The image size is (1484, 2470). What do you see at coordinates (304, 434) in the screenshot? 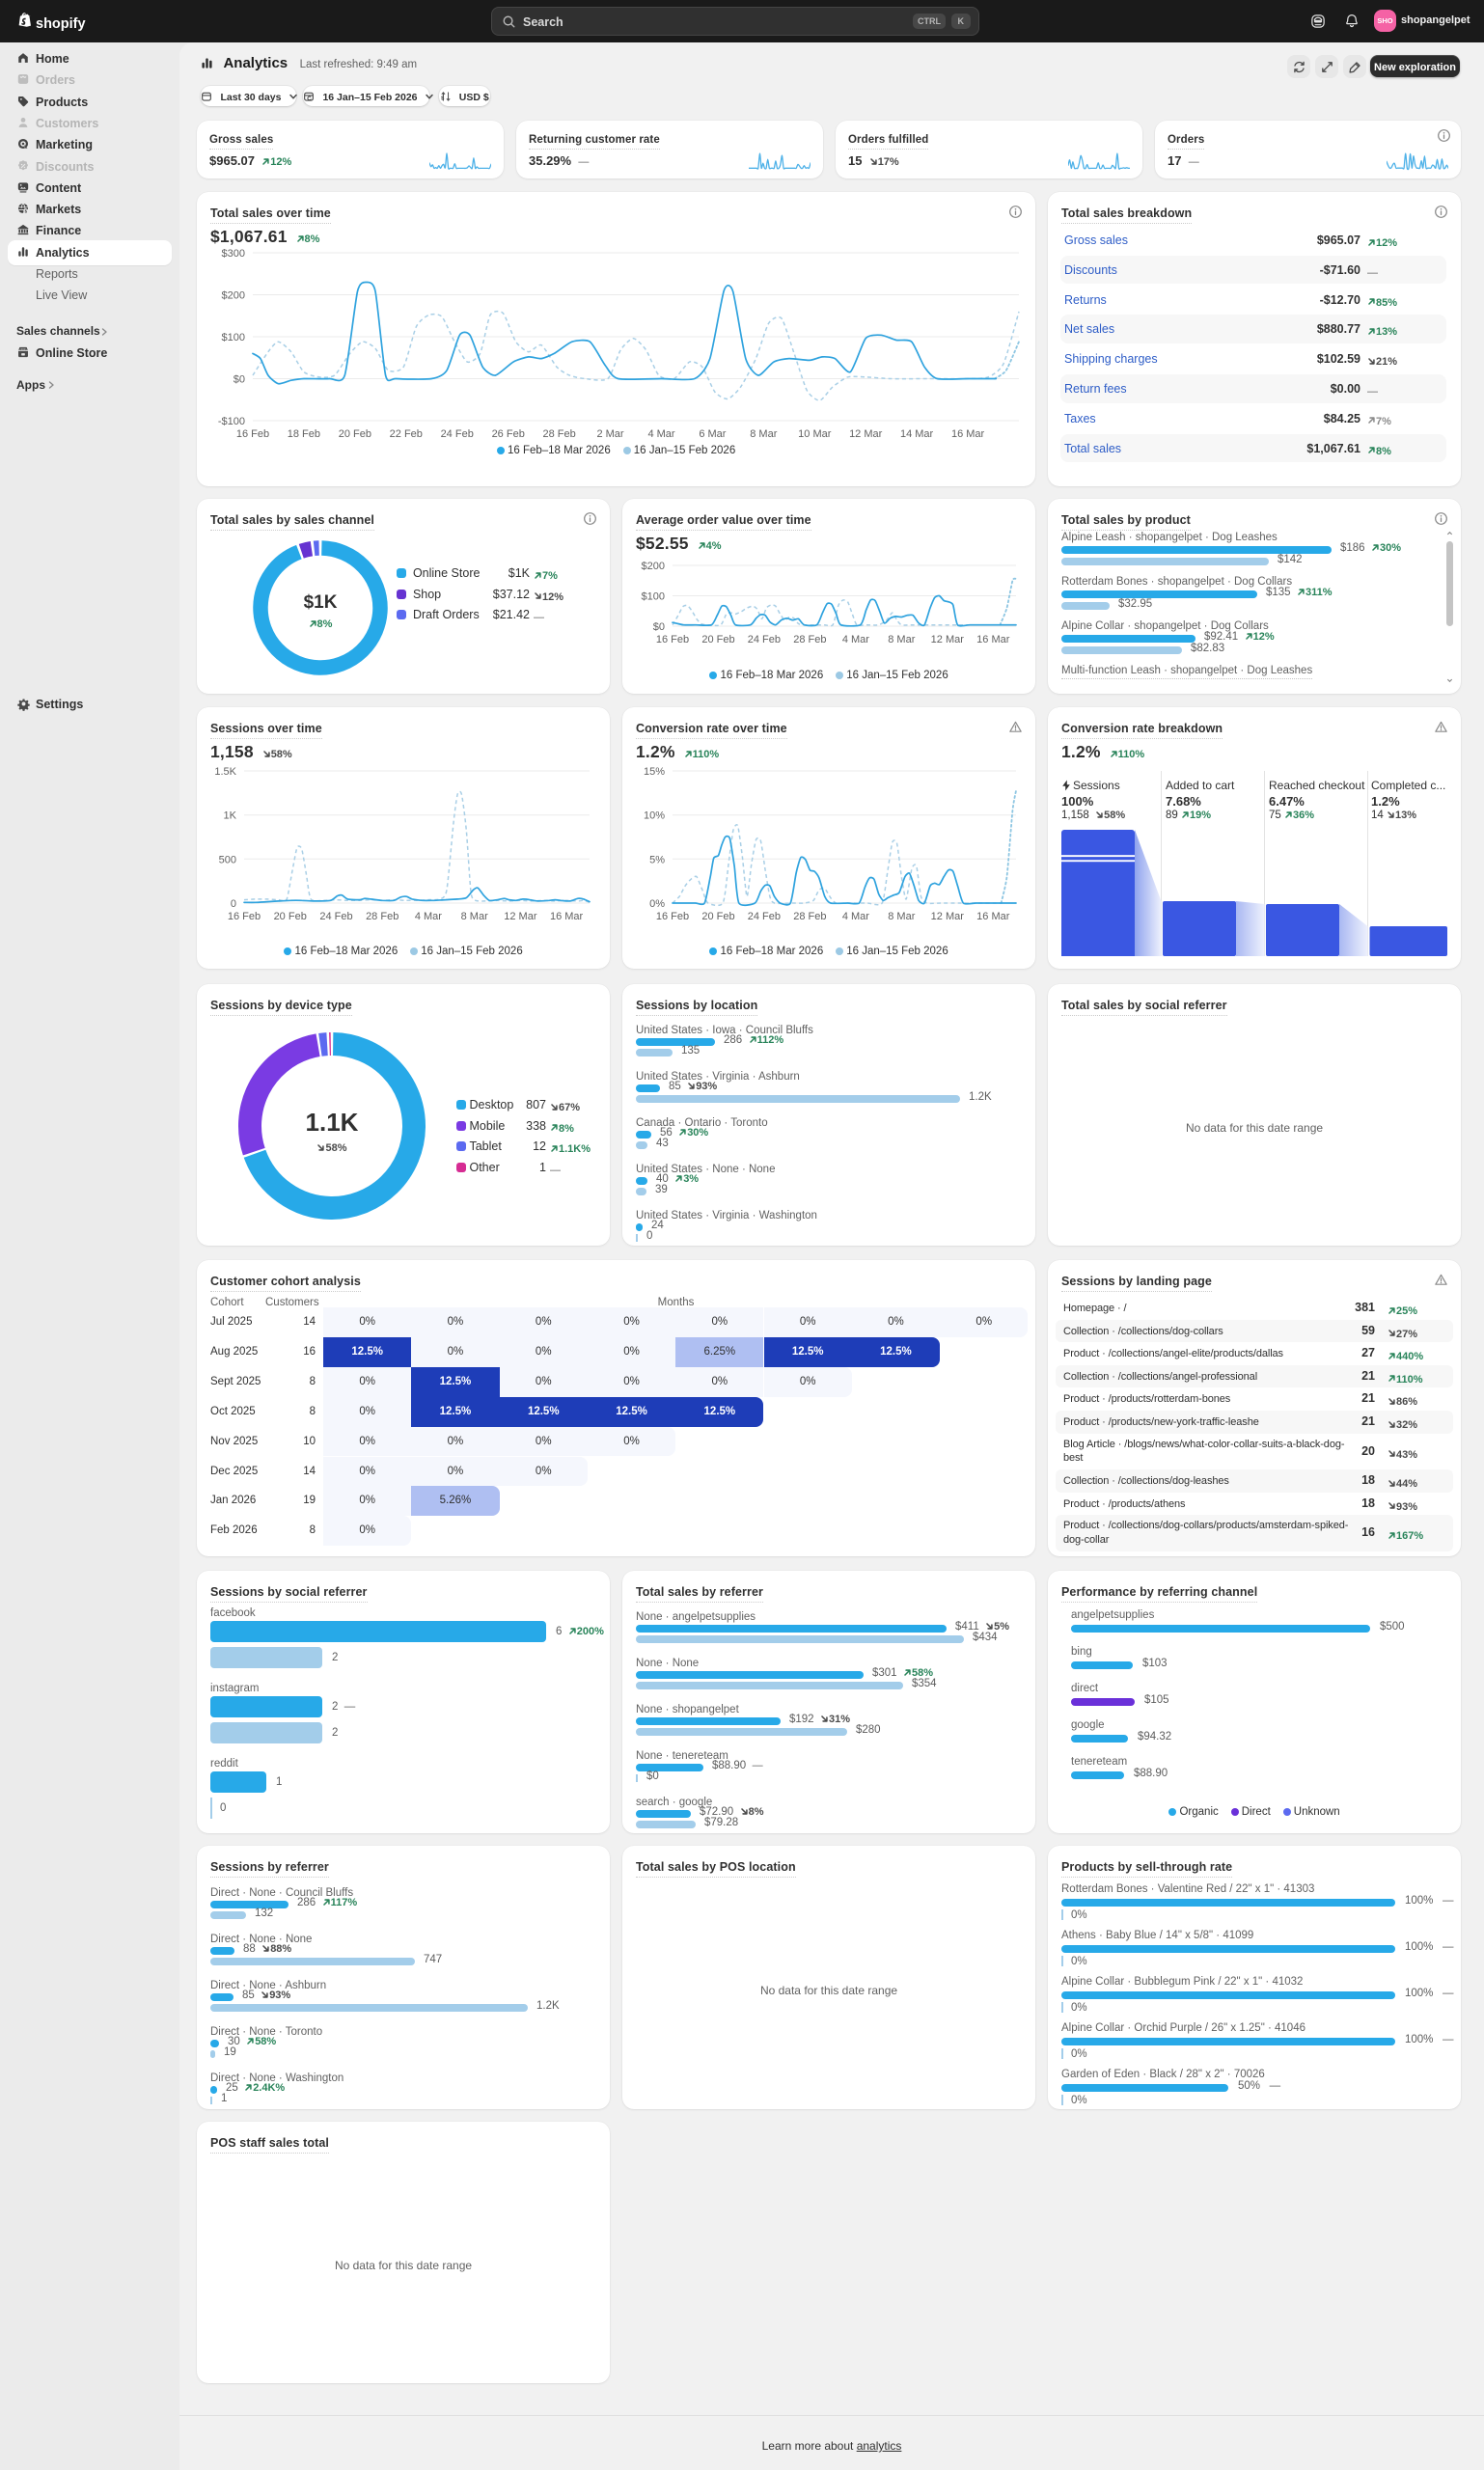
I see `svg-text: 18 Feb` at bounding box center [304, 434].